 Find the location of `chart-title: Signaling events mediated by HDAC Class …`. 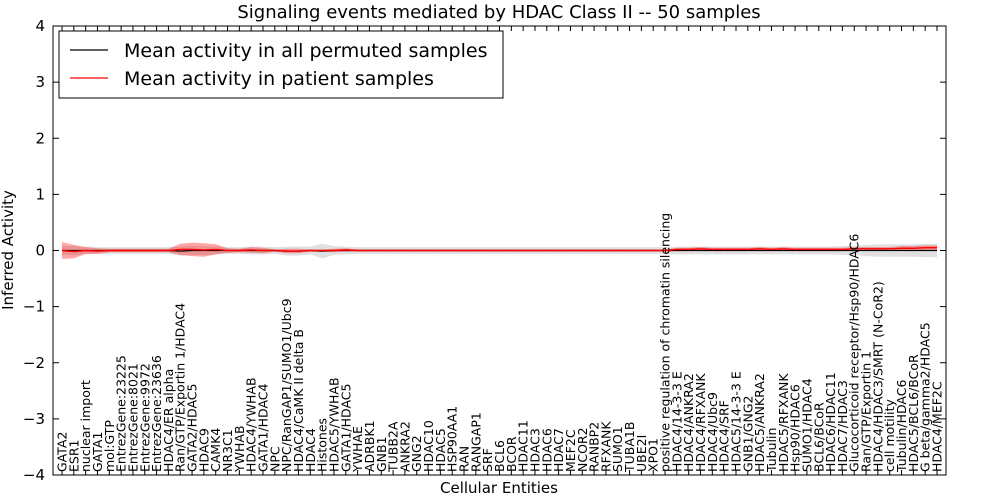

chart-title: Signaling events mediated by HDAC Class … is located at coordinates (498, 12).